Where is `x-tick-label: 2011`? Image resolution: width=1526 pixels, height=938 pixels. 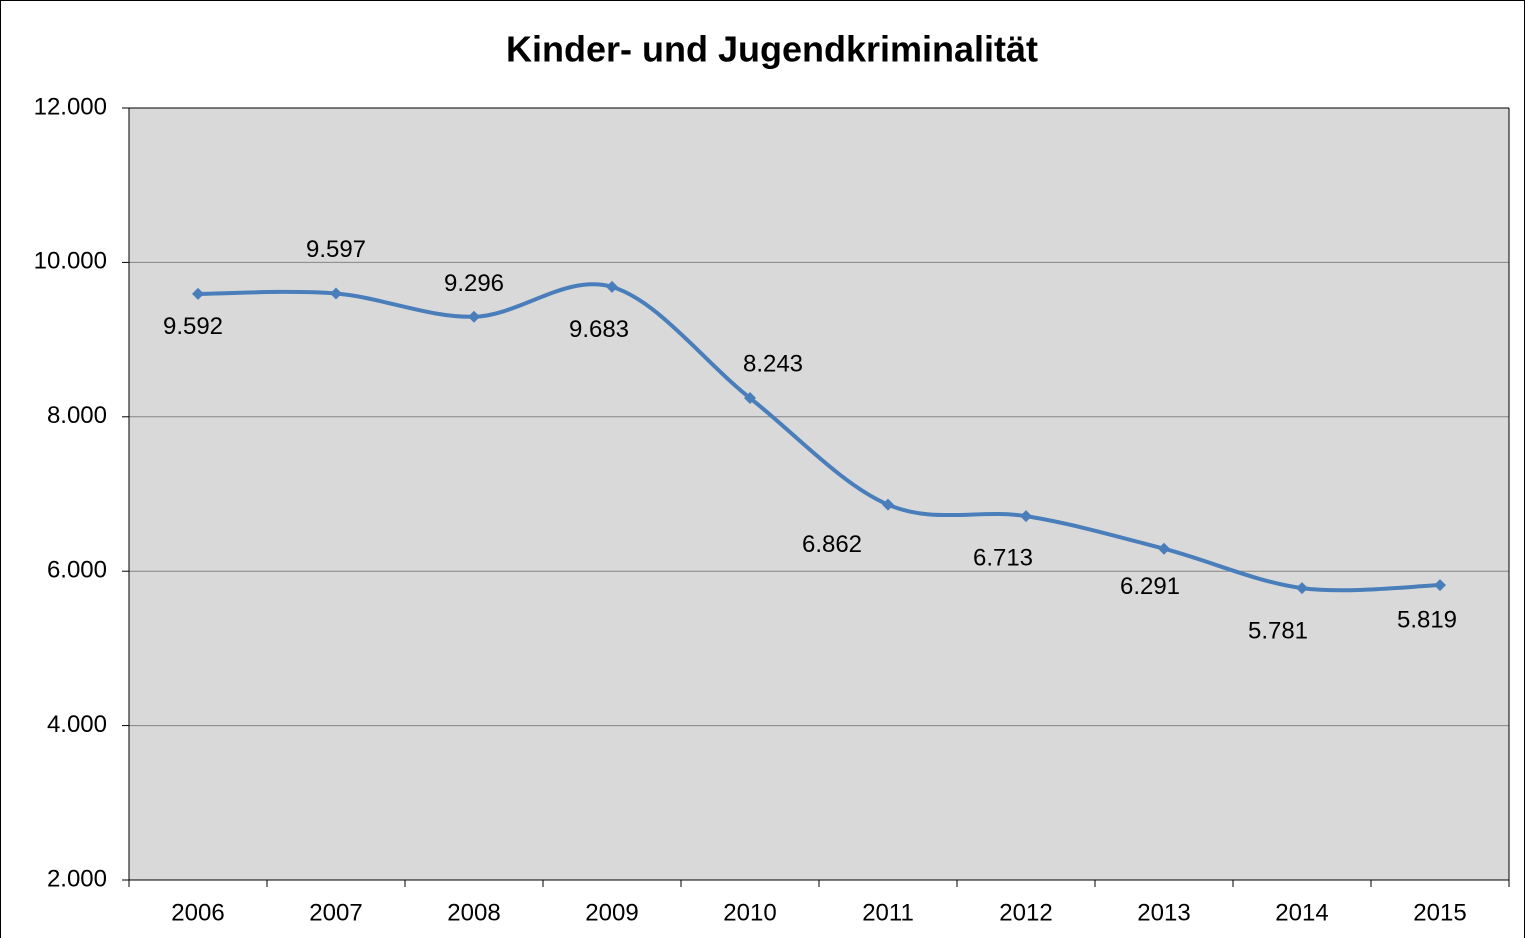 x-tick-label: 2011 is located at coordinates (888, 912).